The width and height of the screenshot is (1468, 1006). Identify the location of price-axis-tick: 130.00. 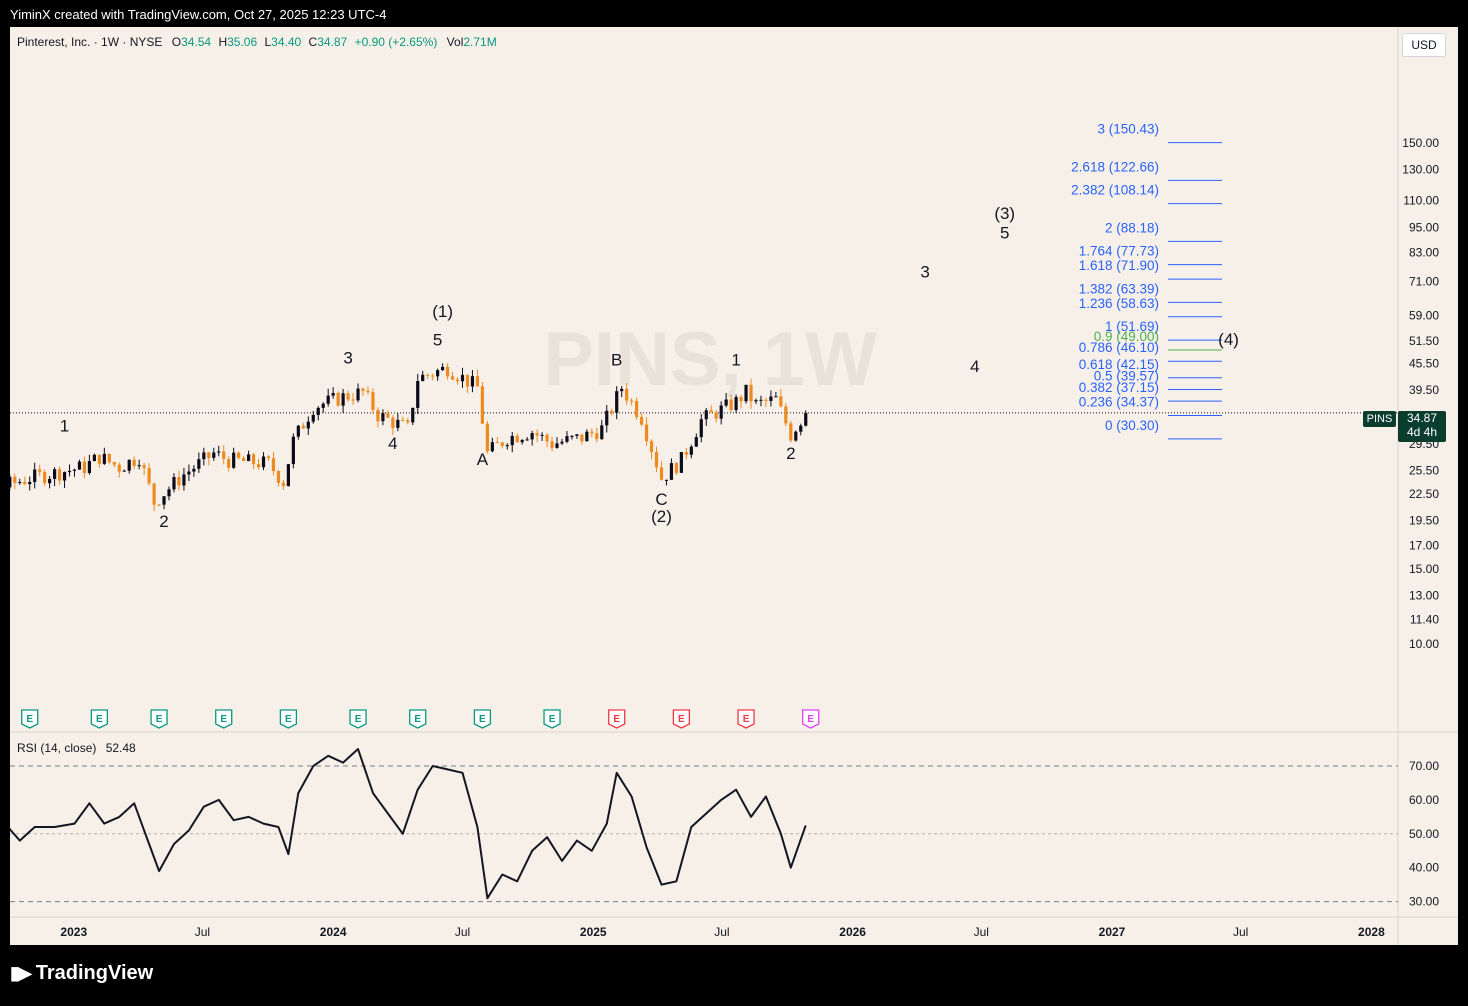
(1420, 170).